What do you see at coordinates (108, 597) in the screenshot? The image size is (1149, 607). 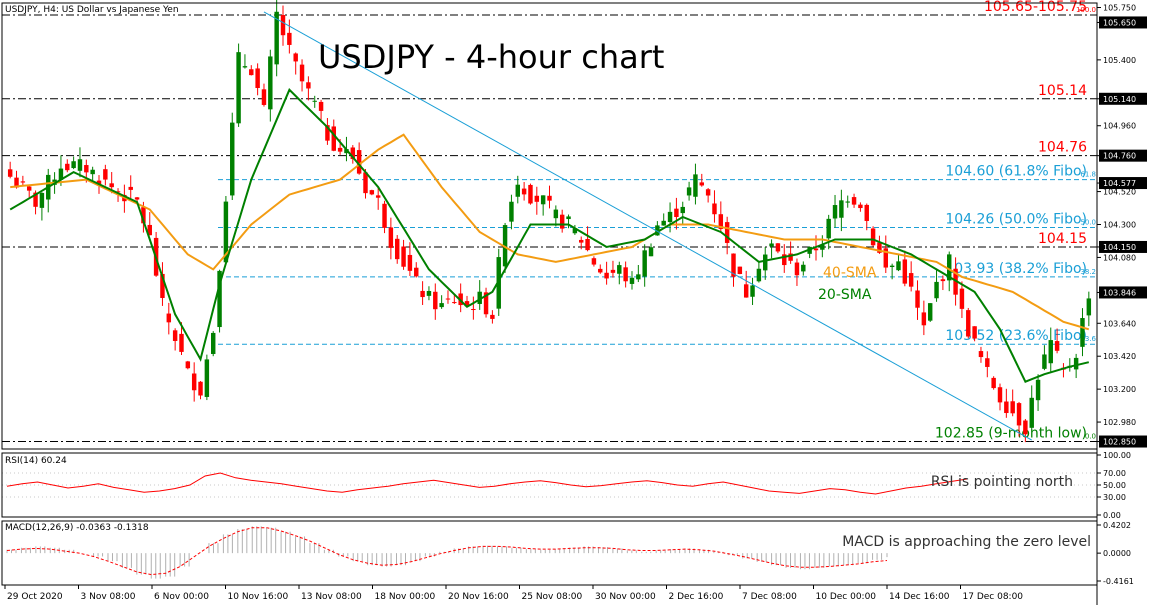 I see `x-tick-label: 3 Nov 08:00` at bounding box center [108, 597].